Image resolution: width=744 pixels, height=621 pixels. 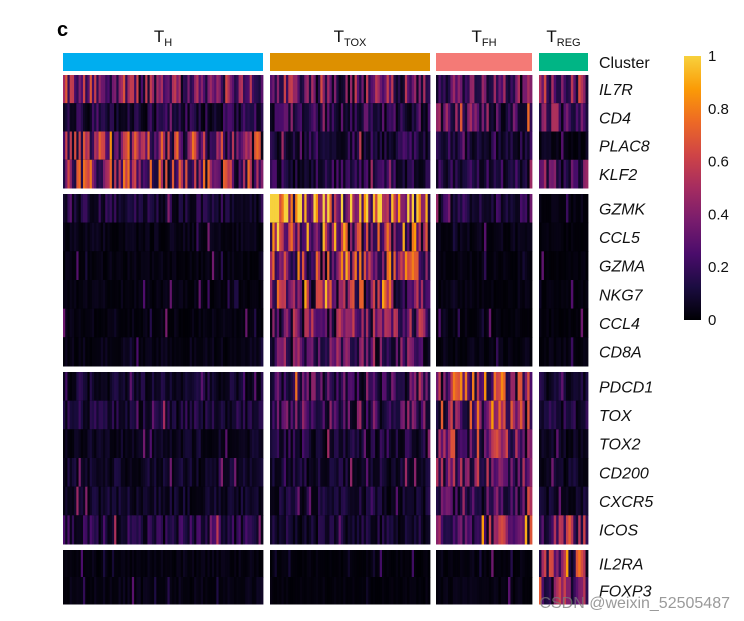 What do you see at coordinates (626, 387) in the screenshot?
I see `gene-label-pdcd1: PDCD1` at bounding box center [626, 387].